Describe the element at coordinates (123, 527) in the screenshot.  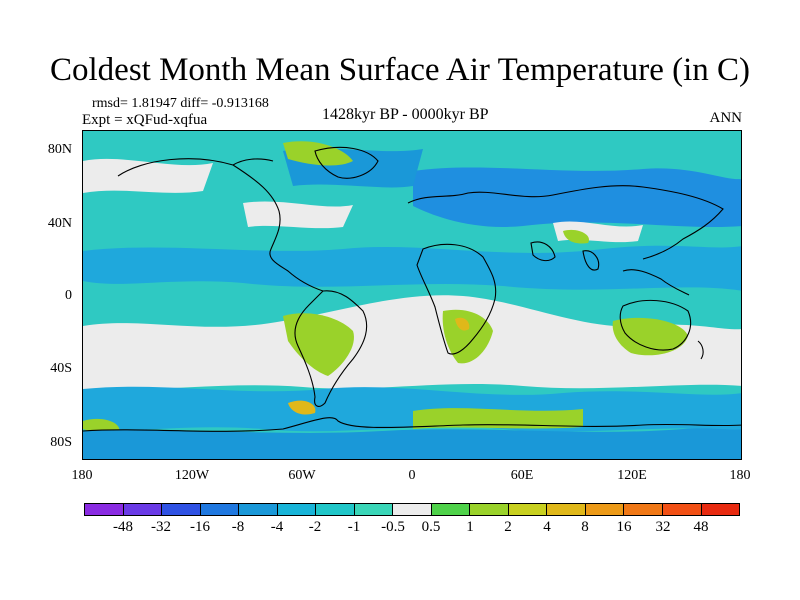
I see `colorbar-label: -48` at that location.